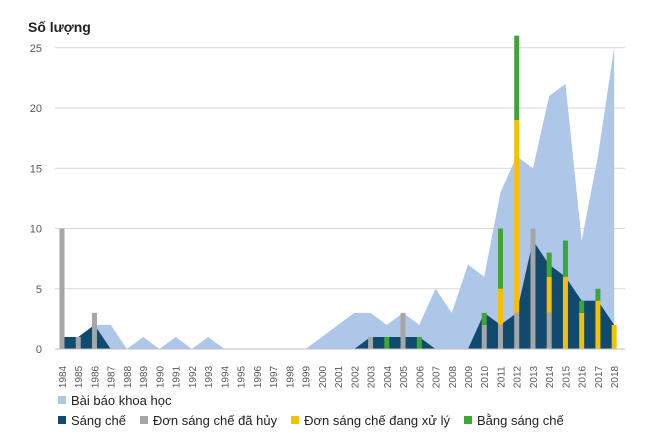 This screenshot has width=656, height=445. I want to click on x-tick-label: 2010, so click(485, 376).